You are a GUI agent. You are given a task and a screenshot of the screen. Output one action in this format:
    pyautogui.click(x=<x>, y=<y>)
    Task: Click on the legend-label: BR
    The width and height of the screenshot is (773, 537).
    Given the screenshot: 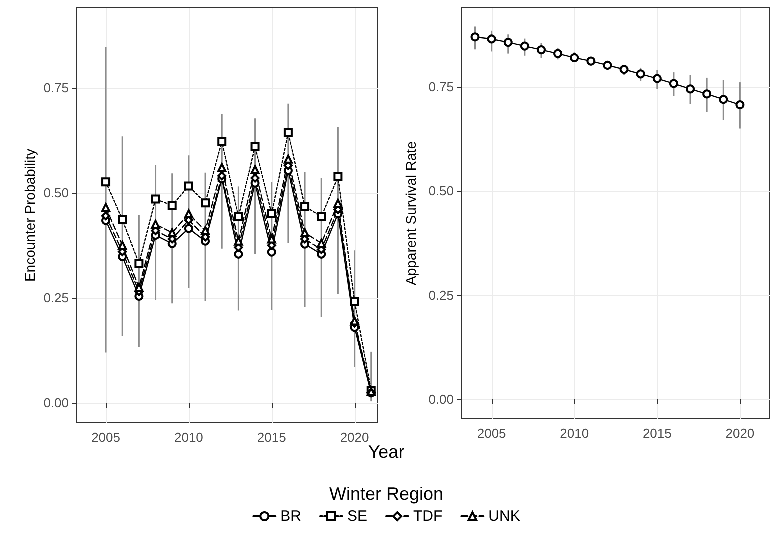 What is the action you would take?
    pyautogui.click(x=291, y=516)
    